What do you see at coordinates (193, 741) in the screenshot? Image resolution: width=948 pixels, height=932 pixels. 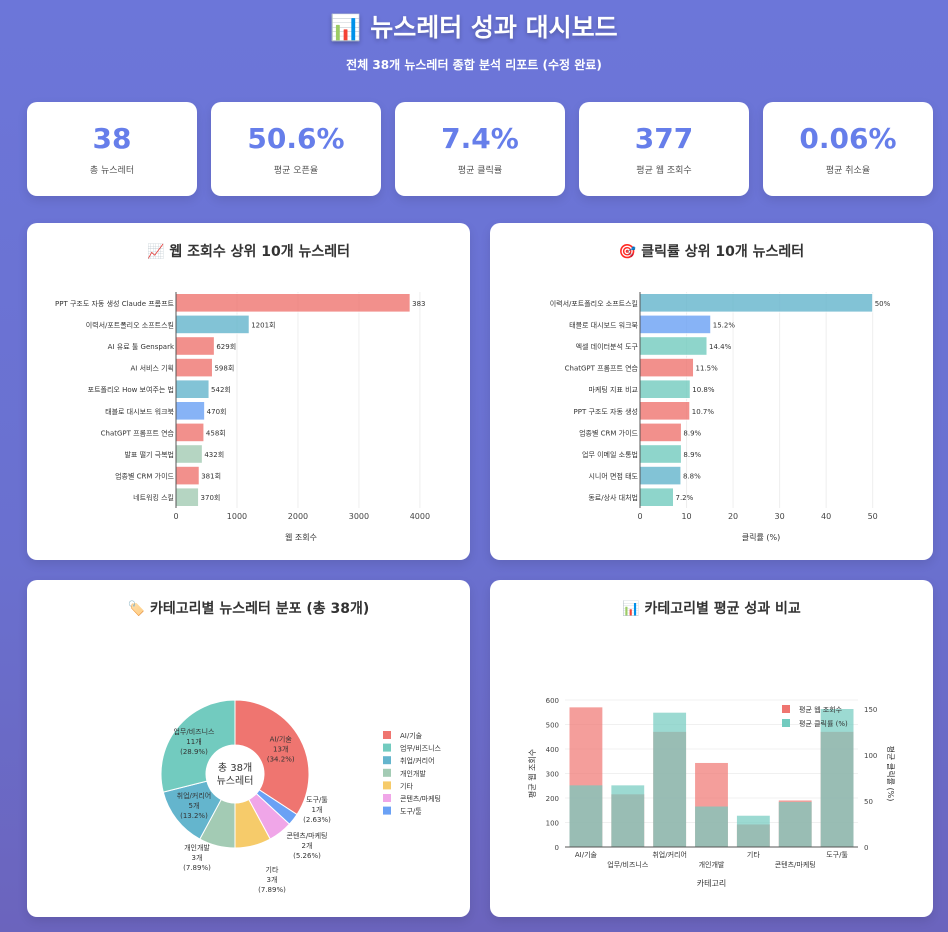 I see `slice-label: 11개` at bounding box center [193, 741].